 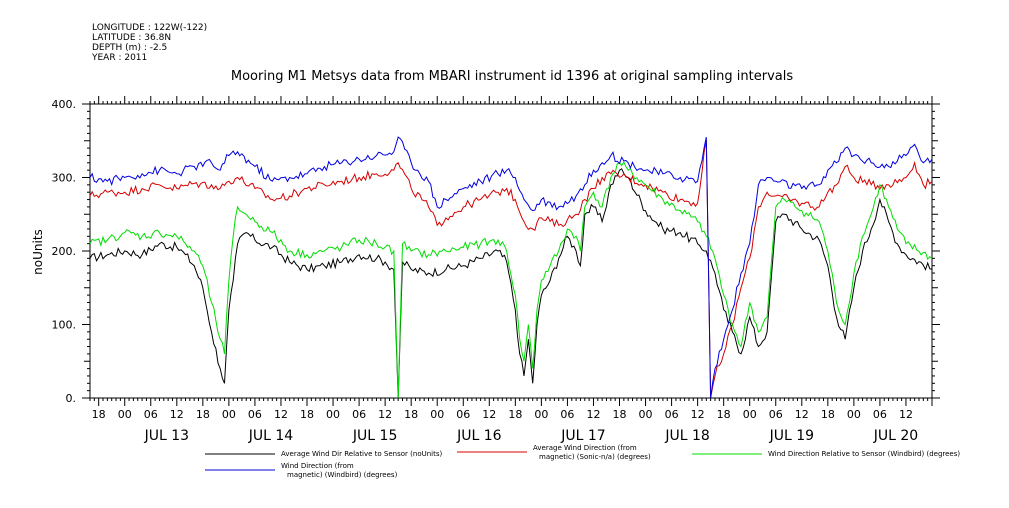 What do you see at coordinates (374, 436) in the screenshot?
I see `x-date-label: JUL 15` at bounding box center [374, 436].